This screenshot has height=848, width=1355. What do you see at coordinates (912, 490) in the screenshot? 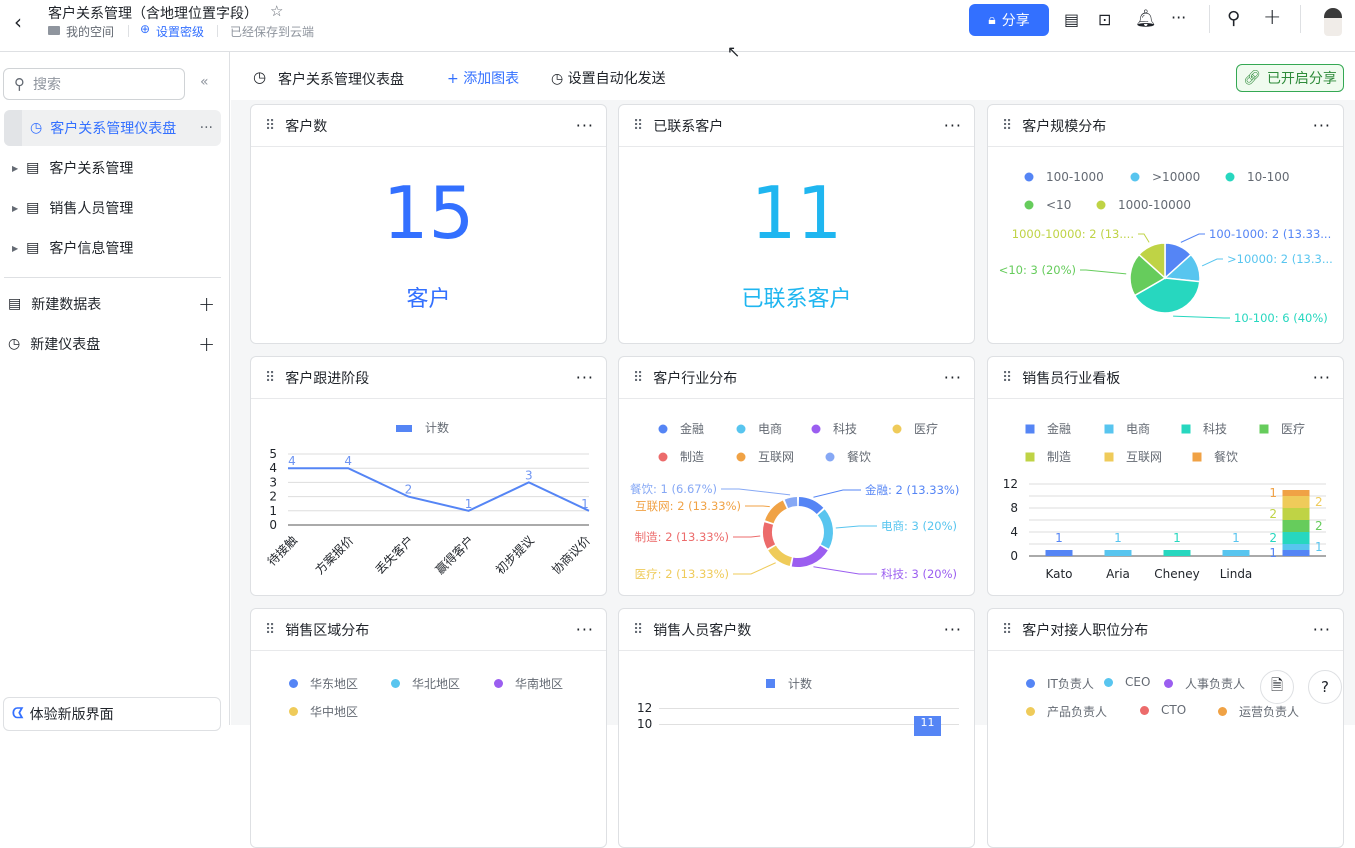
I see `slice-label: 金融: 2 (13.33%)` at bounding box center [912, 490].